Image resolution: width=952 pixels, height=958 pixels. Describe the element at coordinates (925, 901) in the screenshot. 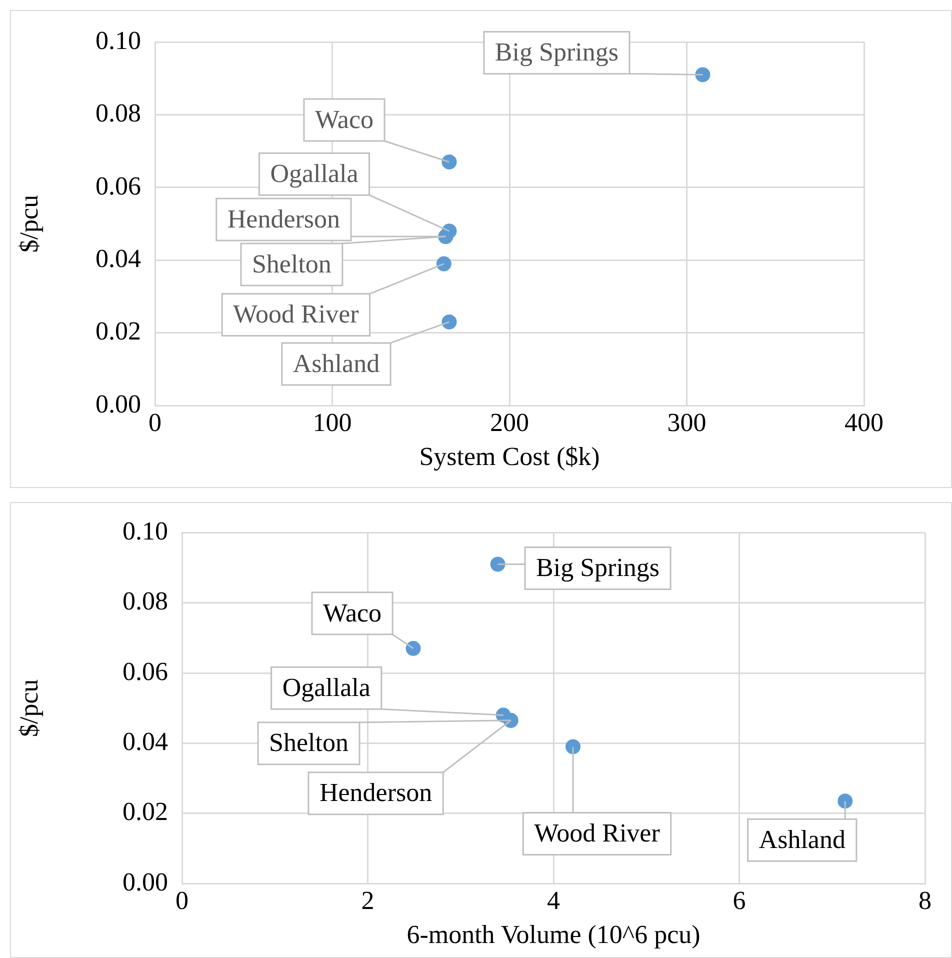

I see `x-tick-label: 8` at that location.